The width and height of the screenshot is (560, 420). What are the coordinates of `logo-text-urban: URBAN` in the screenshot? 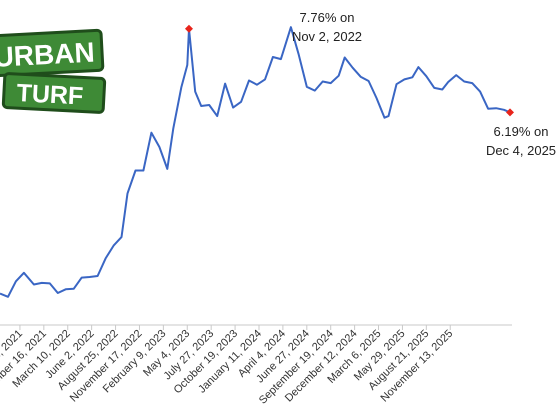 It's located at (47, 55).